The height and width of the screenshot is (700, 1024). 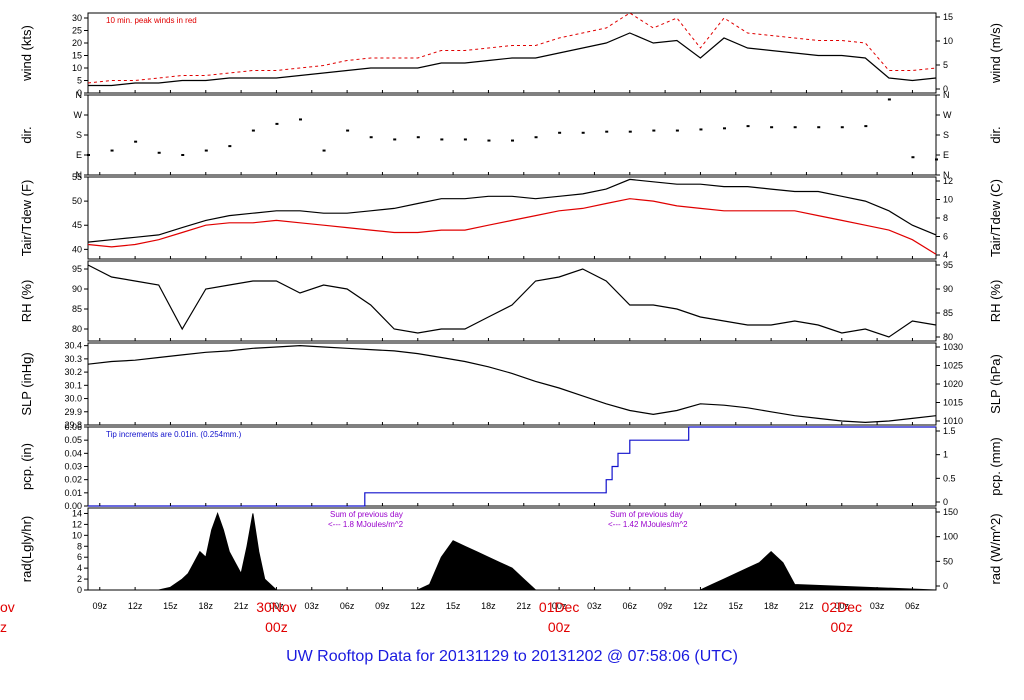 I want to click on y-tick-label: 6, so click(x=79, y=557).